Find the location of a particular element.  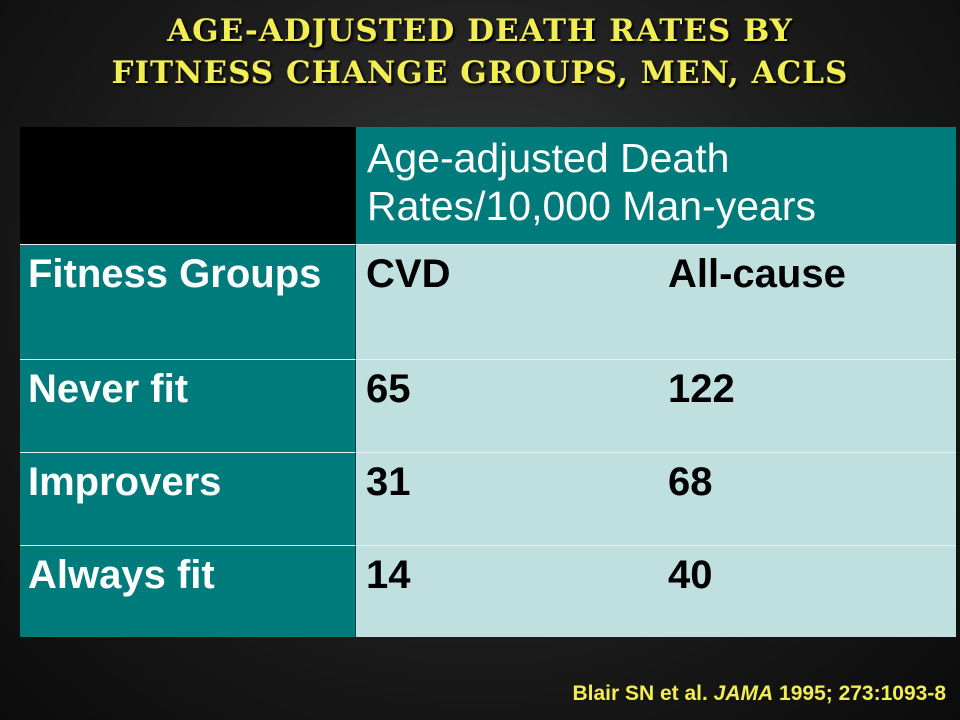

table-row: 31 68 is located at coordinates (656, 498).